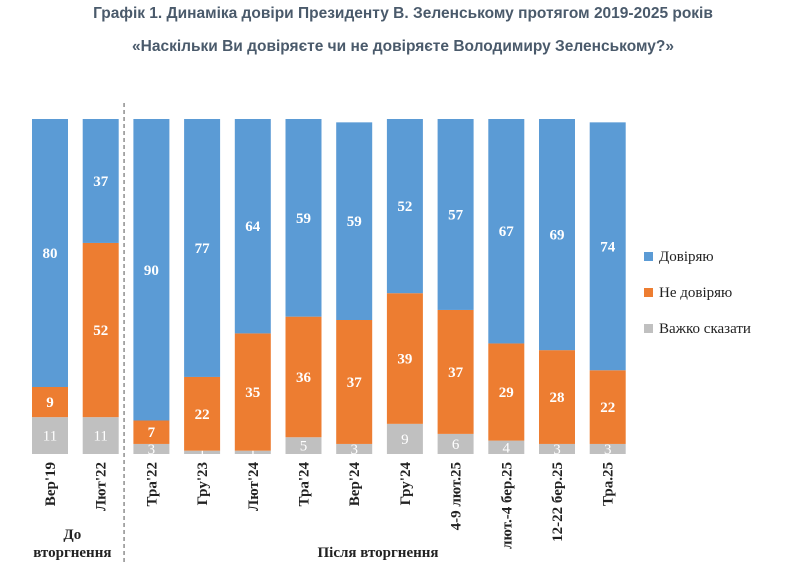  I want to click on data-label: 90, so click(151, 271).